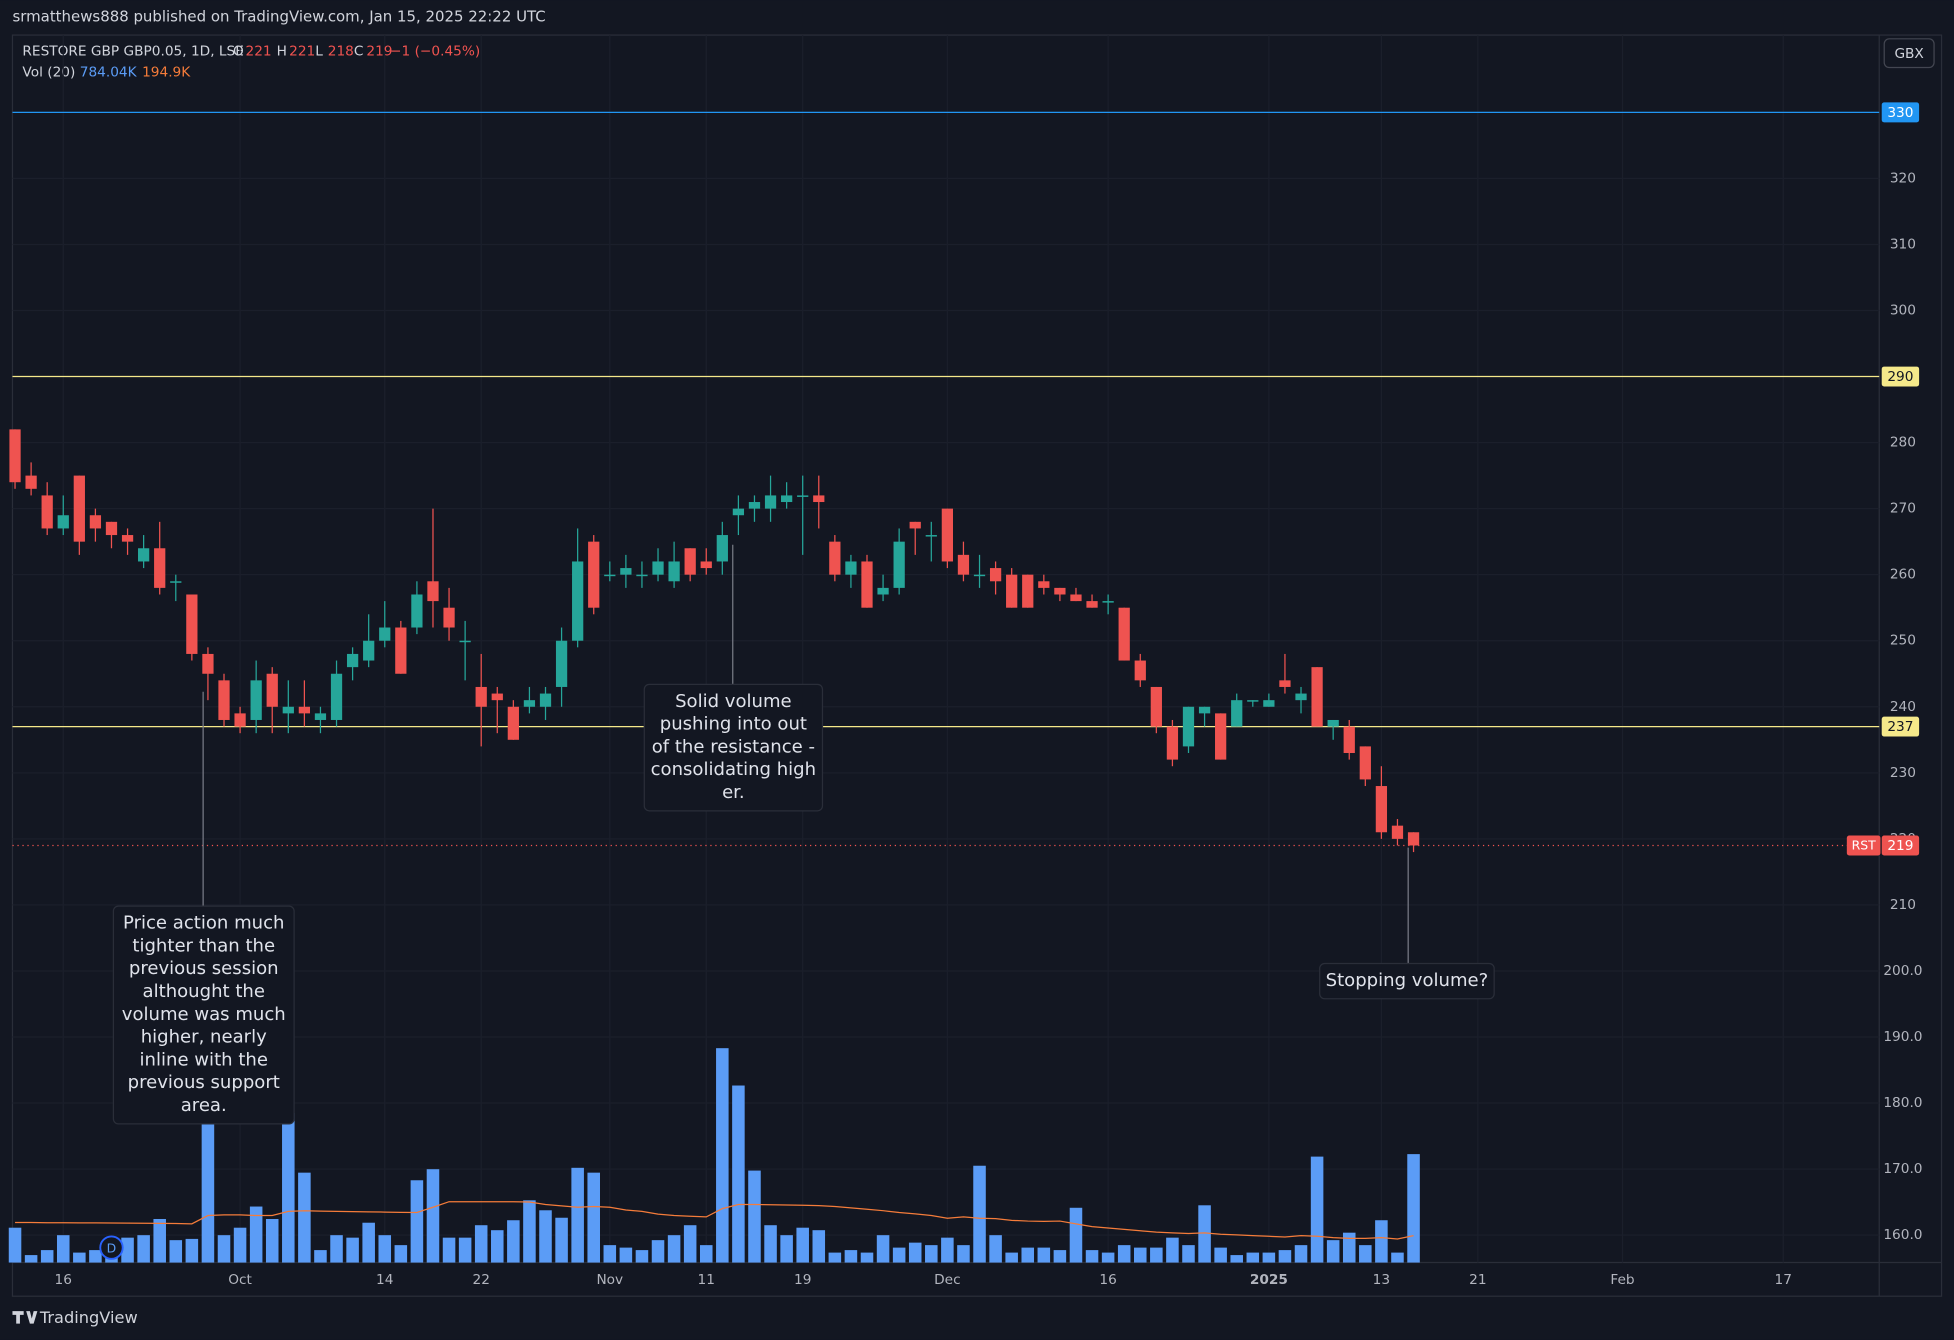  Describe the element at coordinates (1903, 509) in the screenshot. I see `y-tick-label: 270` at that location.